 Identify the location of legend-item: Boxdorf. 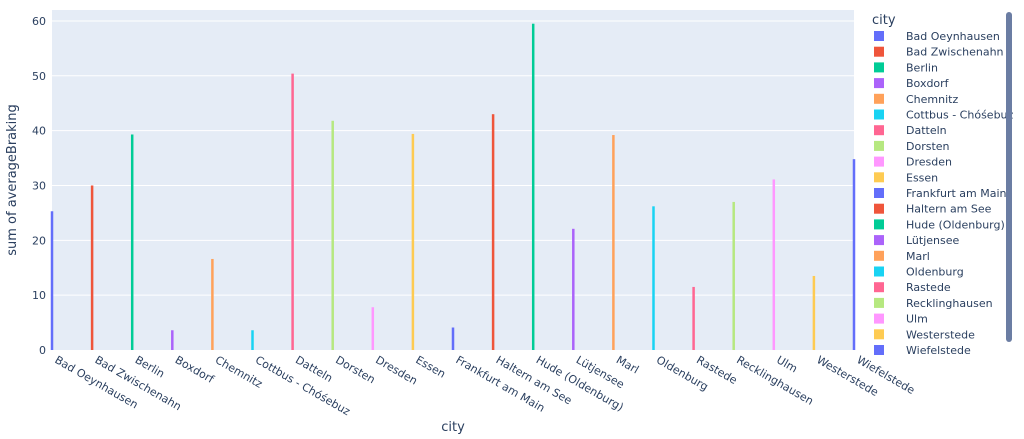
(912, 83).